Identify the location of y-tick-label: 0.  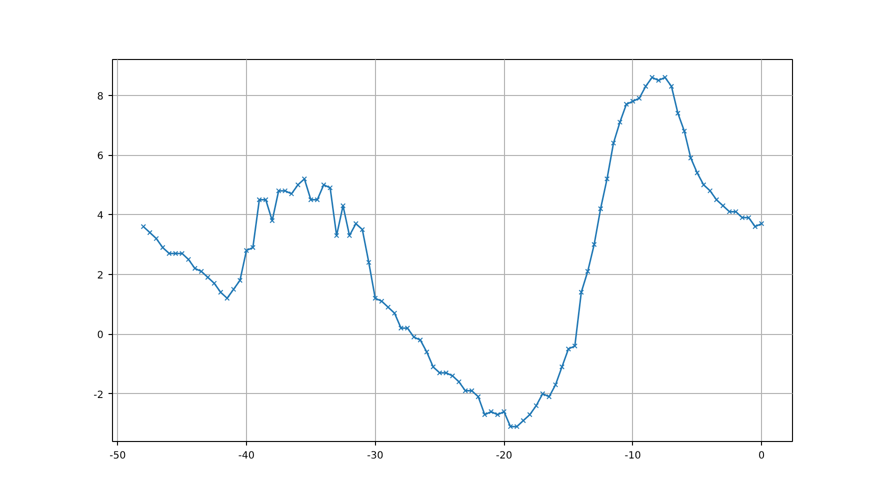
(100, 336).